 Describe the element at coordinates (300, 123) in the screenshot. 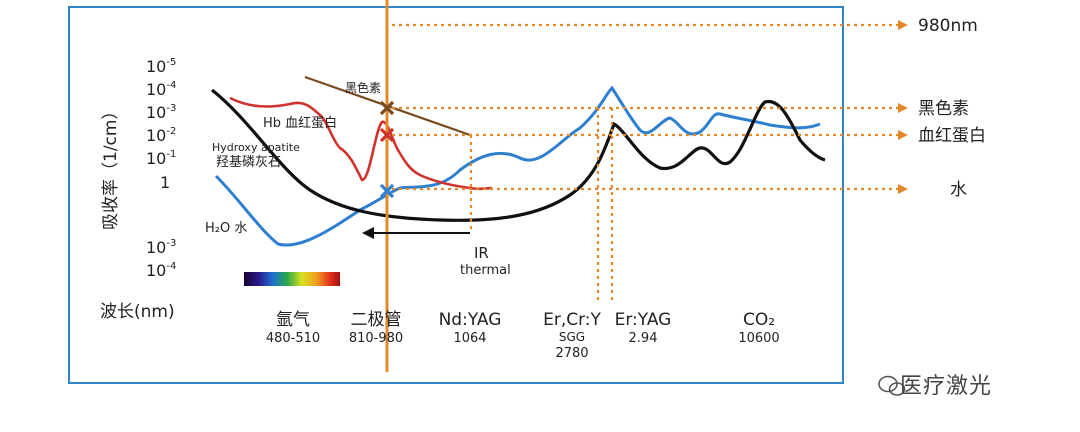

I see `hb-curve-label: Hb 血红蛋白` at that location.